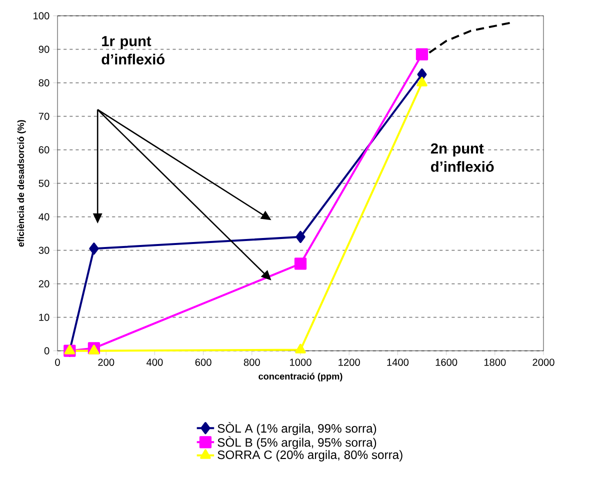 The image size is (601, 496). Describe the element at coordinates (44, 83) in the screenshot. I see `y-tick-label: 80` at that location.